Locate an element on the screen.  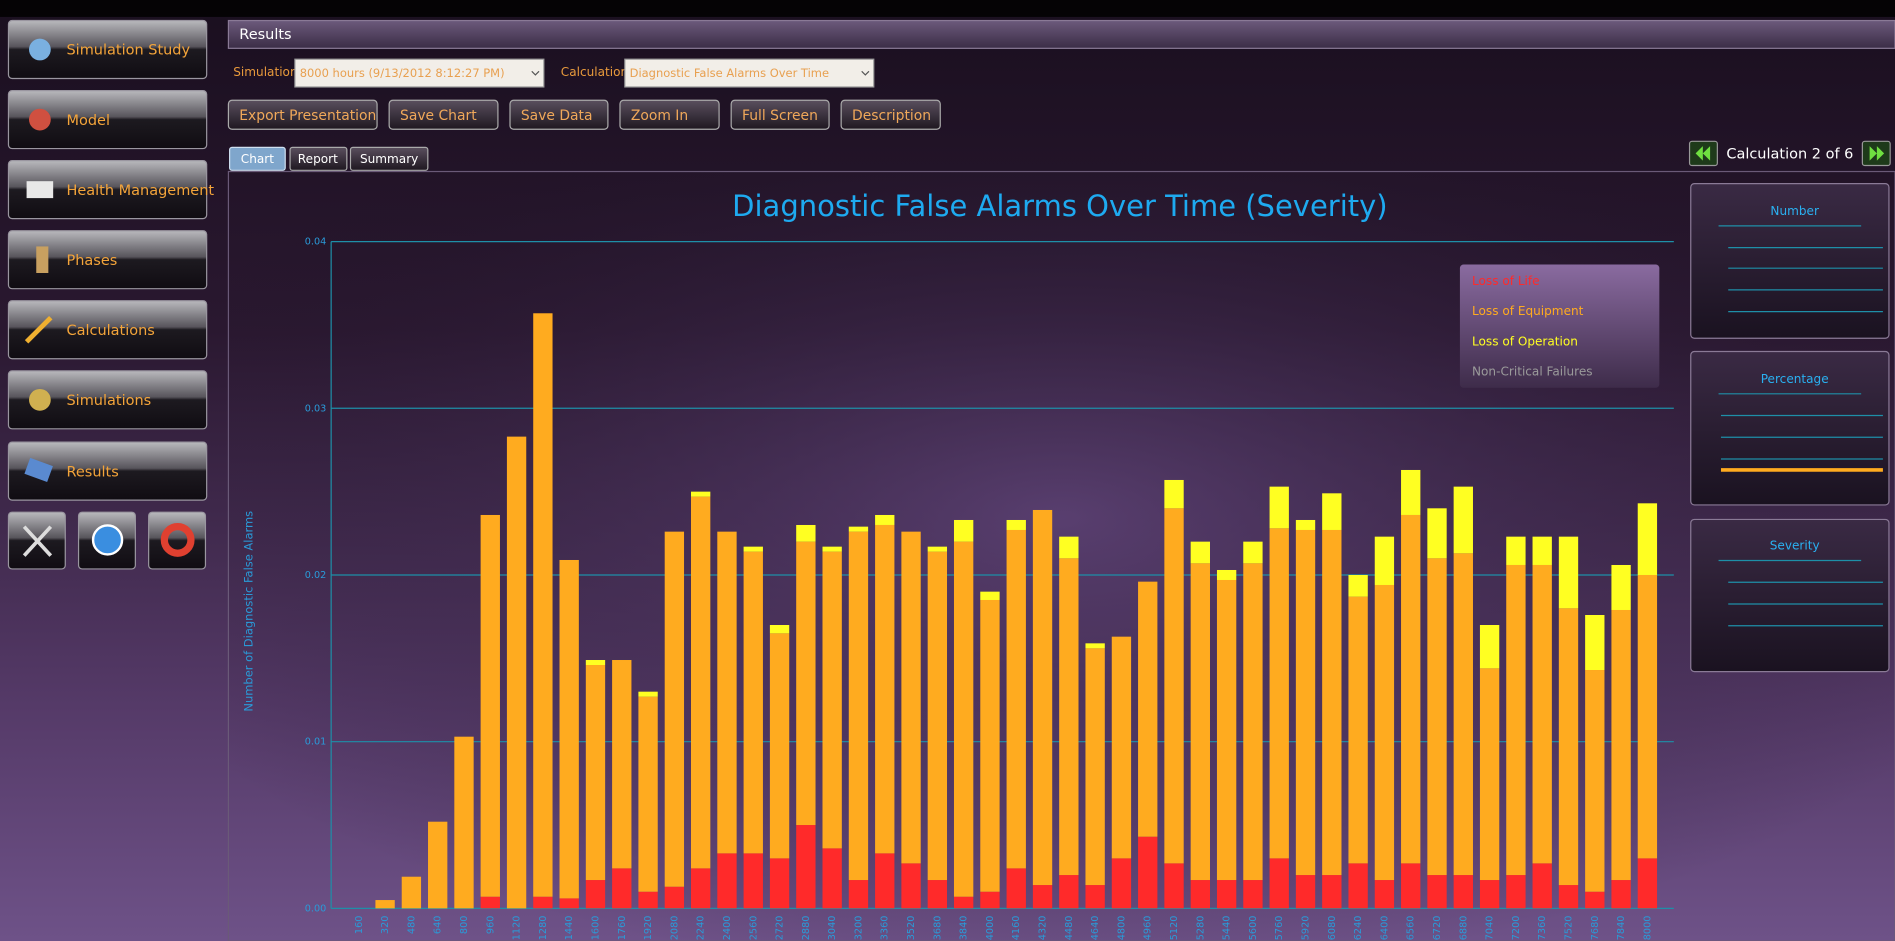
nav-button: Health Management is located at coordinates (110, 190).